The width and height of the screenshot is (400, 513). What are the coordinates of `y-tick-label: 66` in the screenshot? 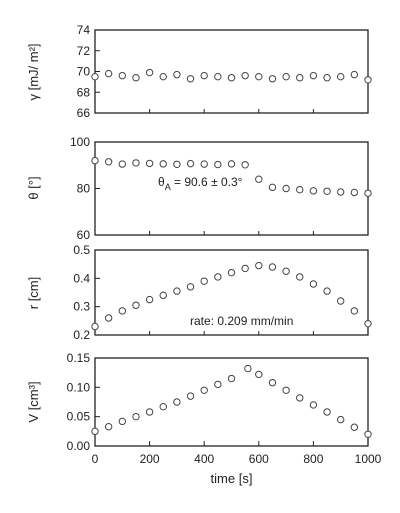 It's located at (84, 113).